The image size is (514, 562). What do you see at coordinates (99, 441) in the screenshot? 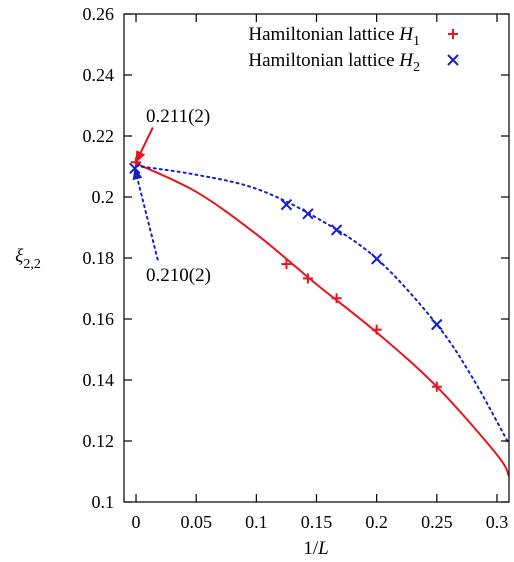
I see `y-tick-label: 0.12` at bounding box center [99, 441].